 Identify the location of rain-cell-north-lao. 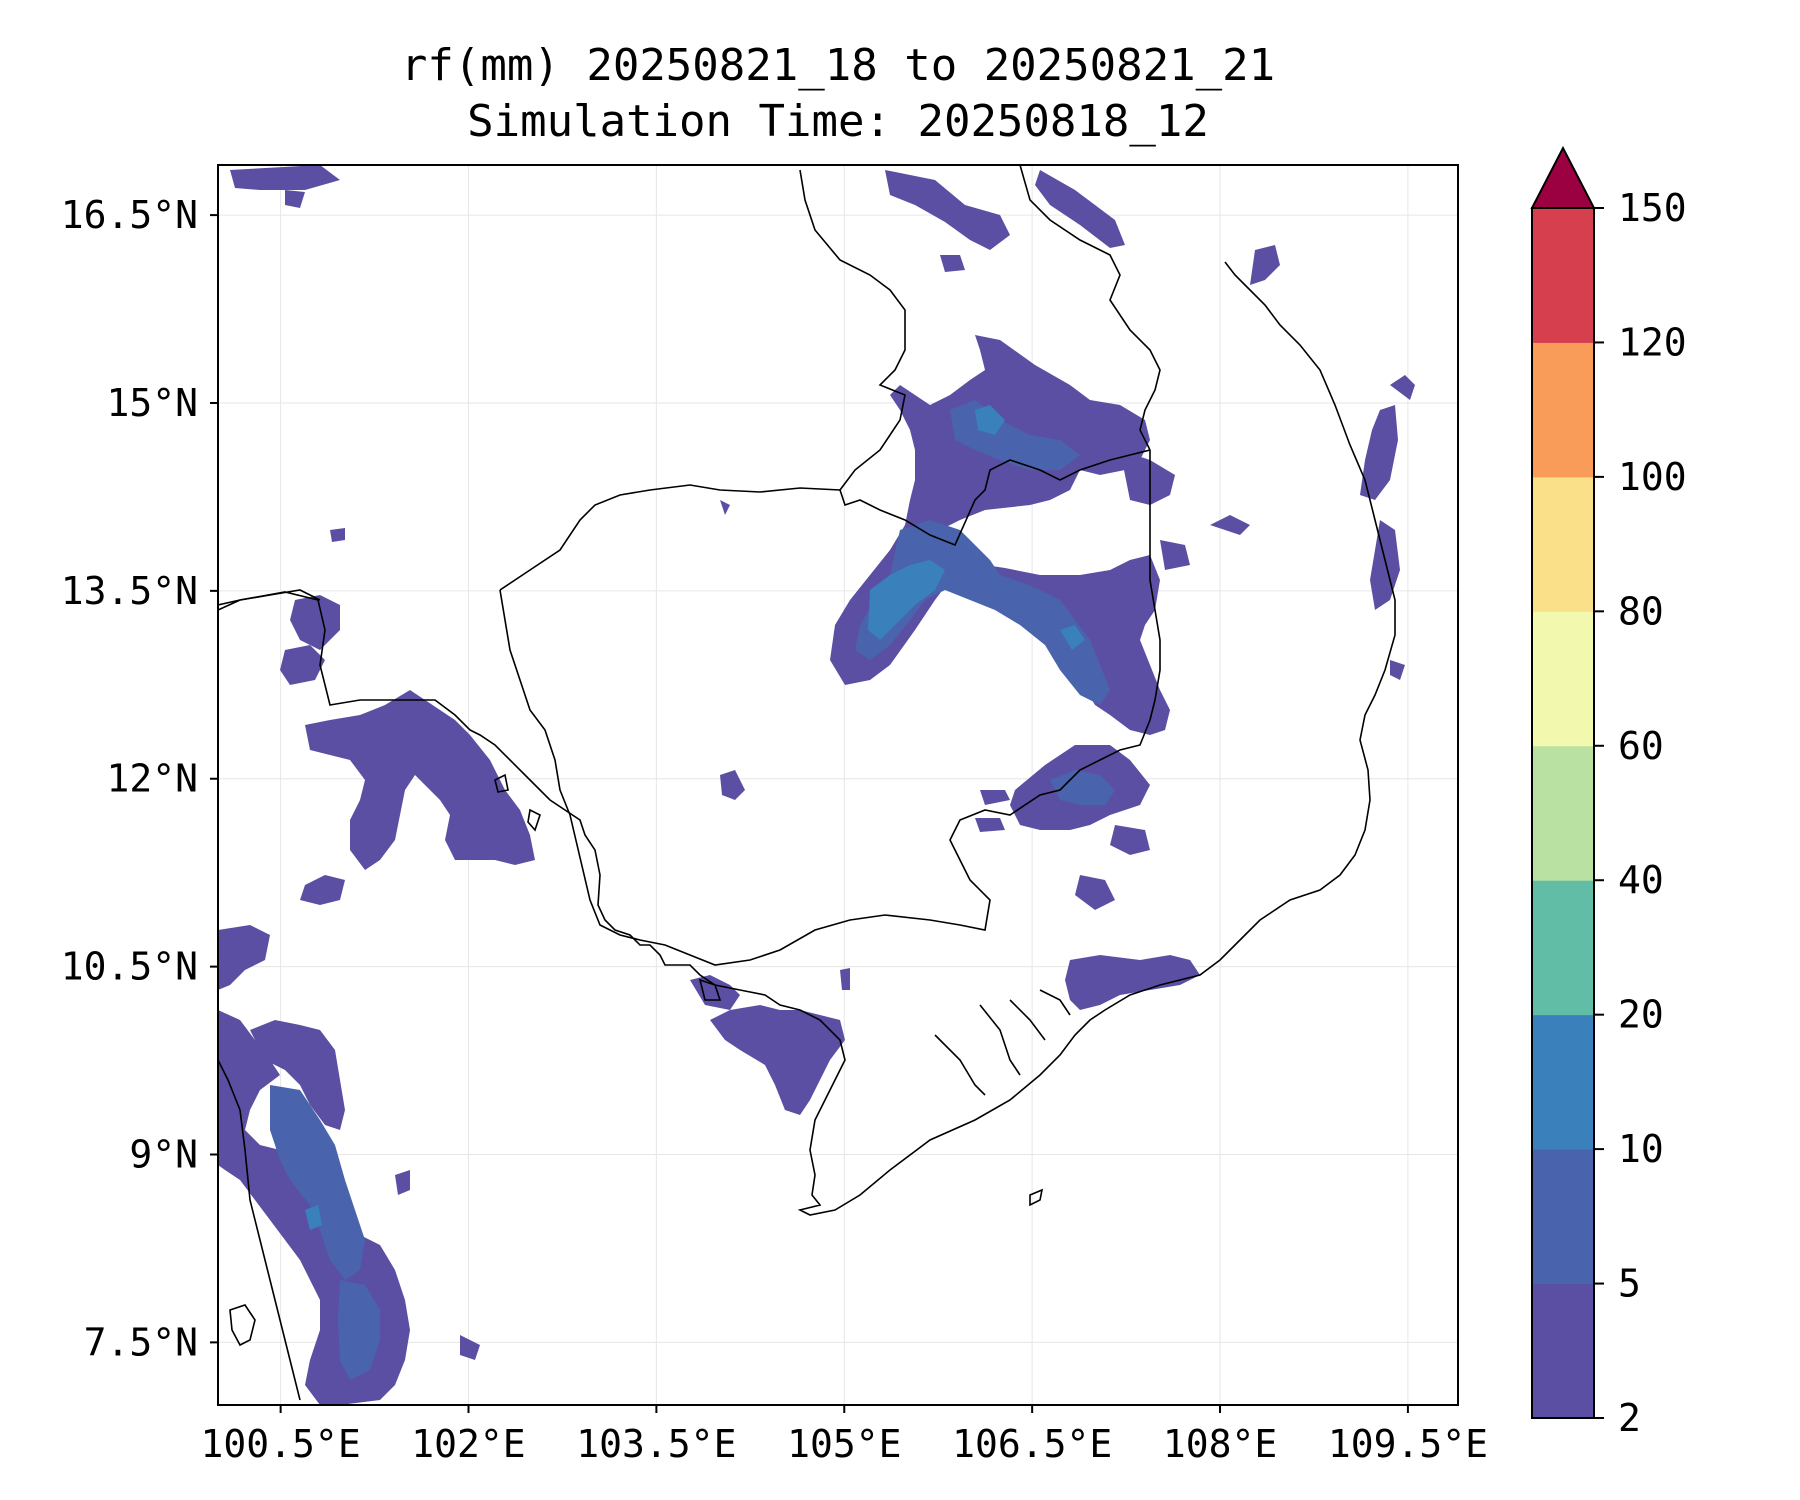
(947, 210).